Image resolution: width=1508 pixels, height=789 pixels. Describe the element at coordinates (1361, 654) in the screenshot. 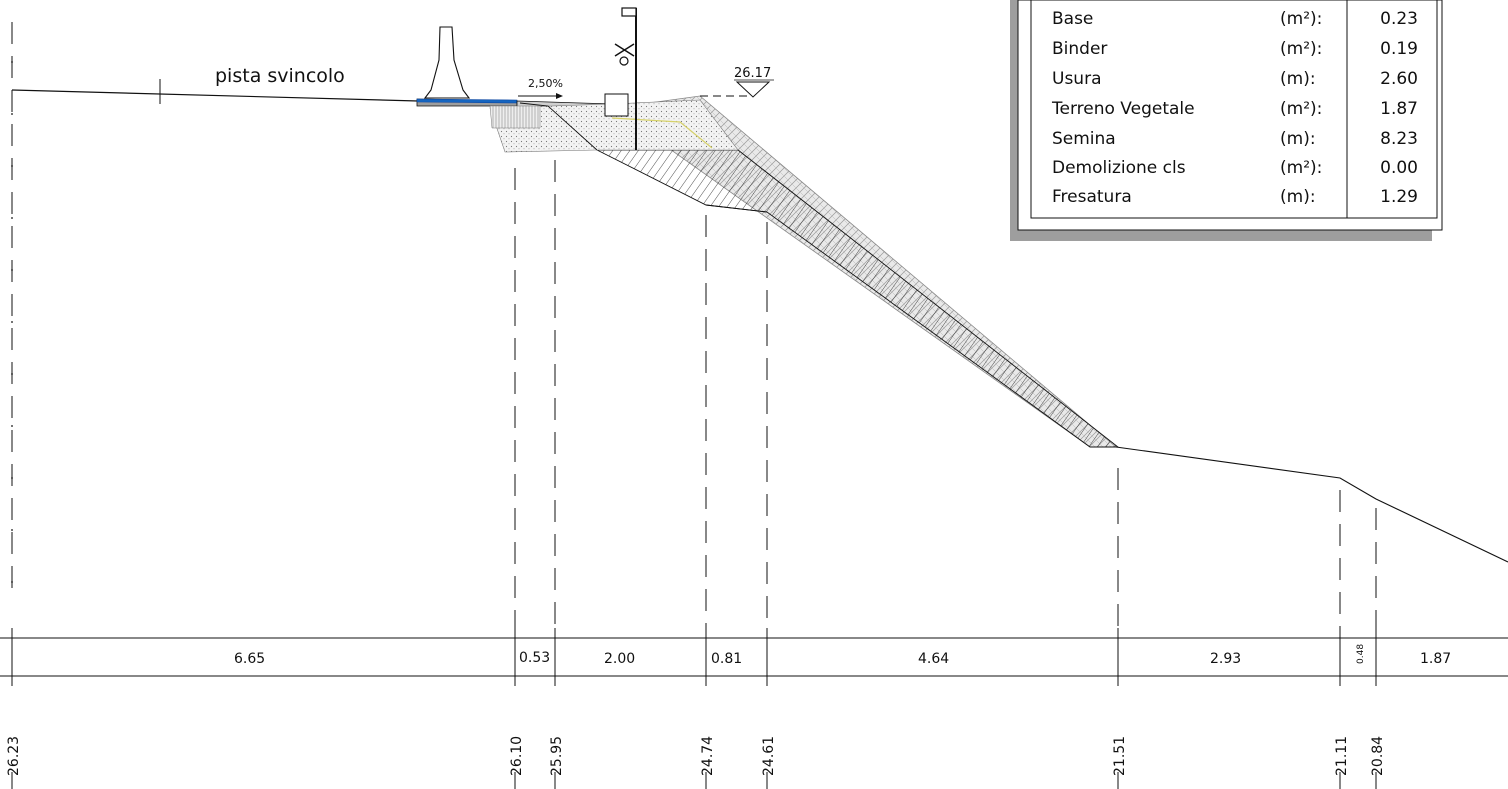

I see `distance-label: 0.48` at that location.